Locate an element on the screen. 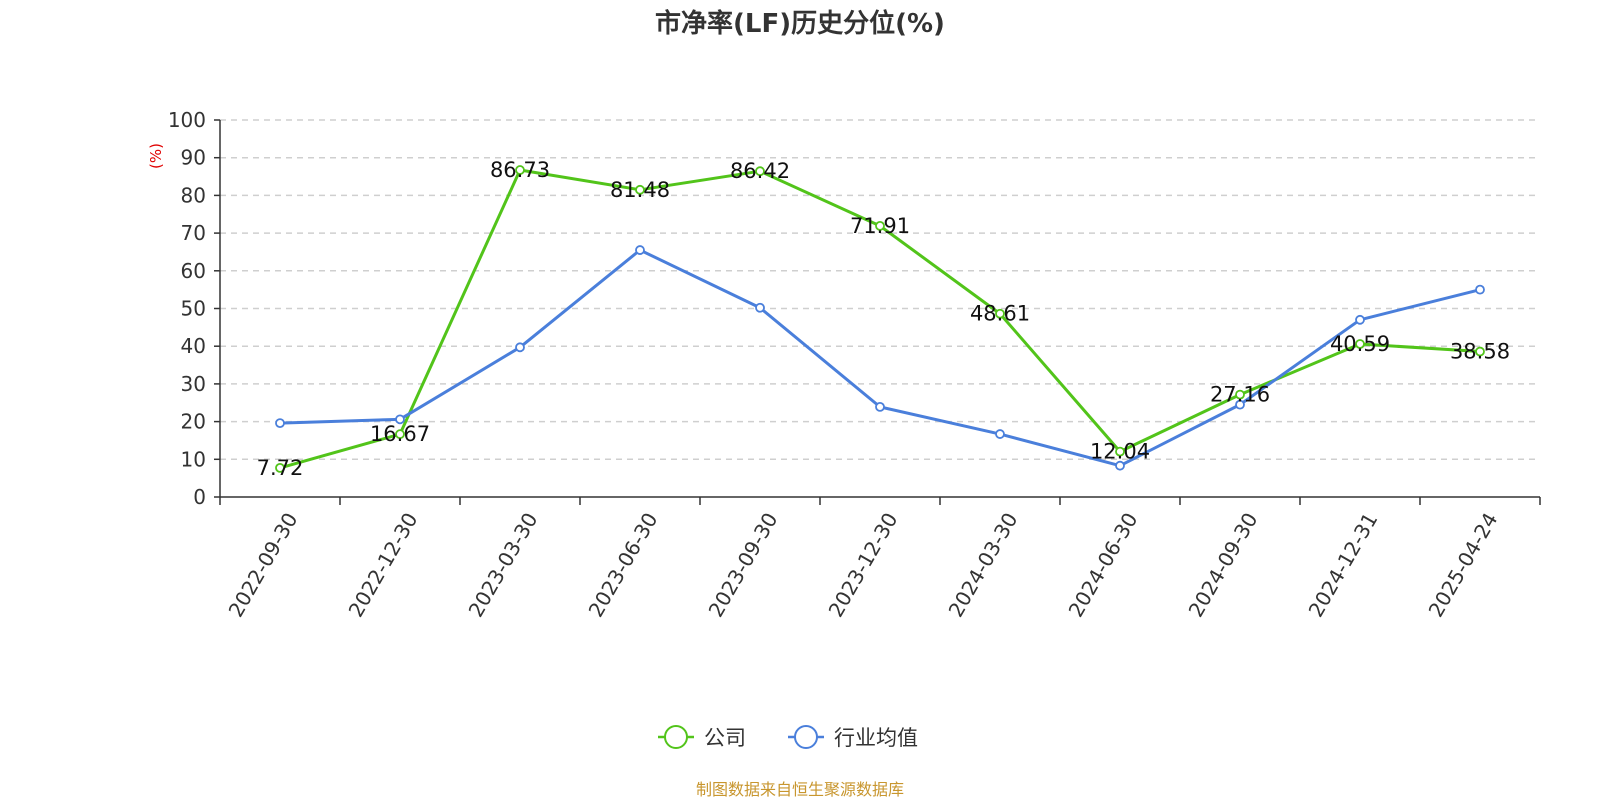  x-tick-label: 2023-03-30 is located at coordinates (503, 565).